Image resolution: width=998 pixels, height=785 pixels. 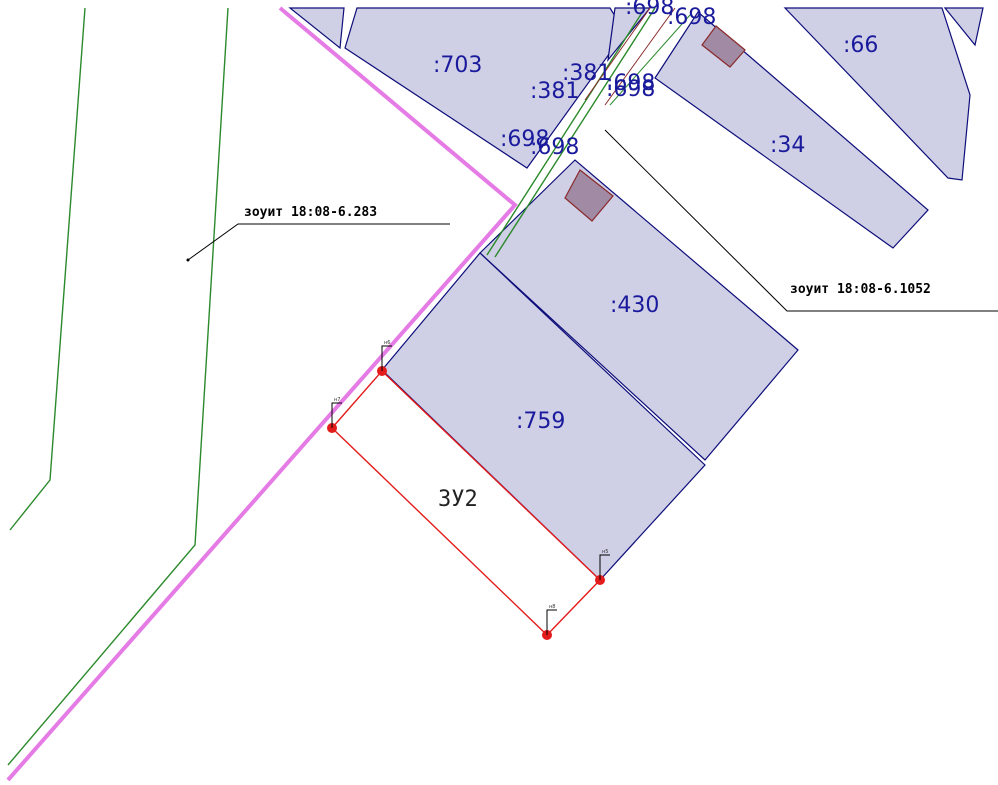 I want to click on parcel-corner, so click(x=963, y=27).